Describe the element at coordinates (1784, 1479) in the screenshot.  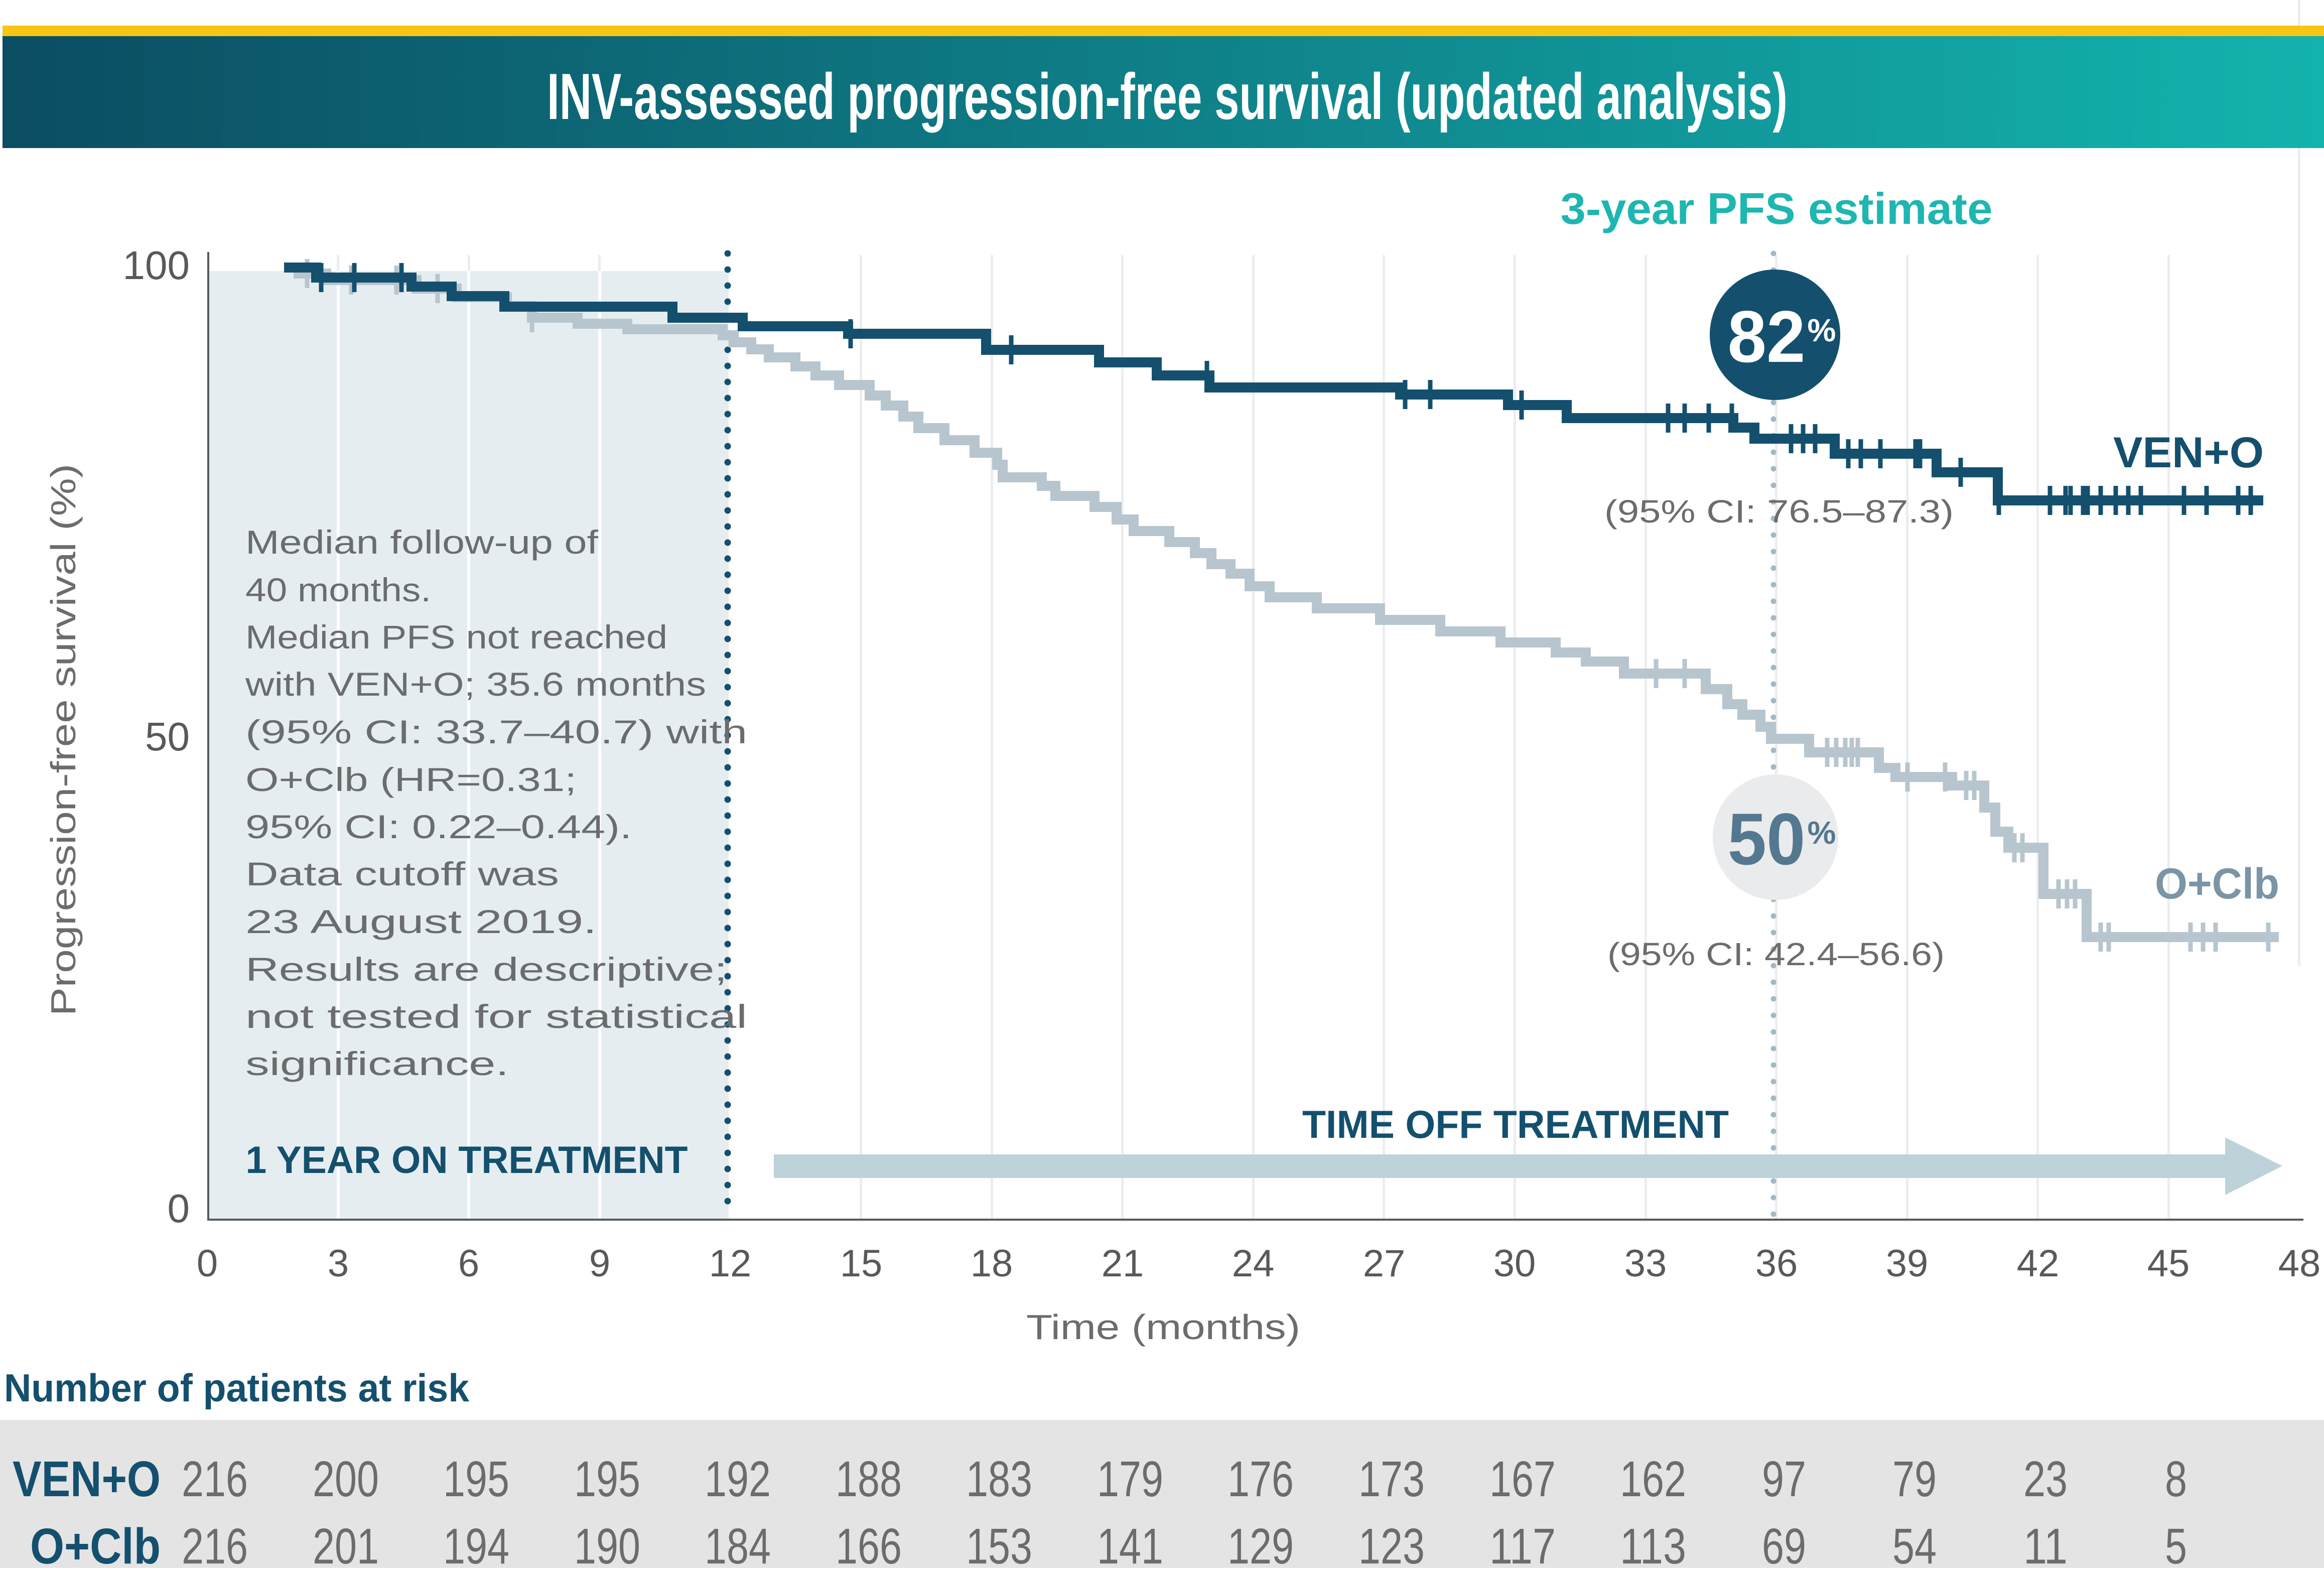
I see `svg-text: 97` at that location.